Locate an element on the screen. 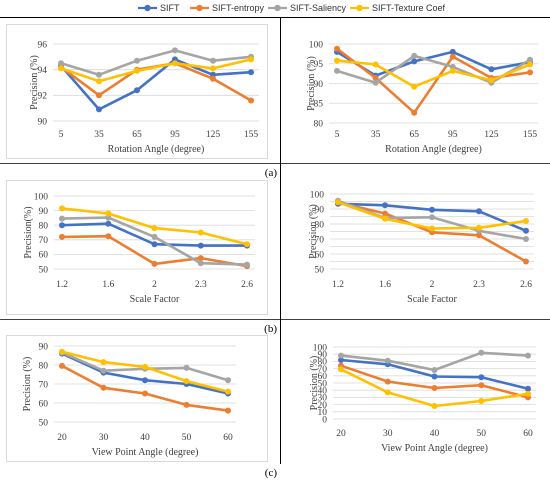 This screenshot has width=550, height=485. y-tick-label: 92 is located at coordinates (43, 97).